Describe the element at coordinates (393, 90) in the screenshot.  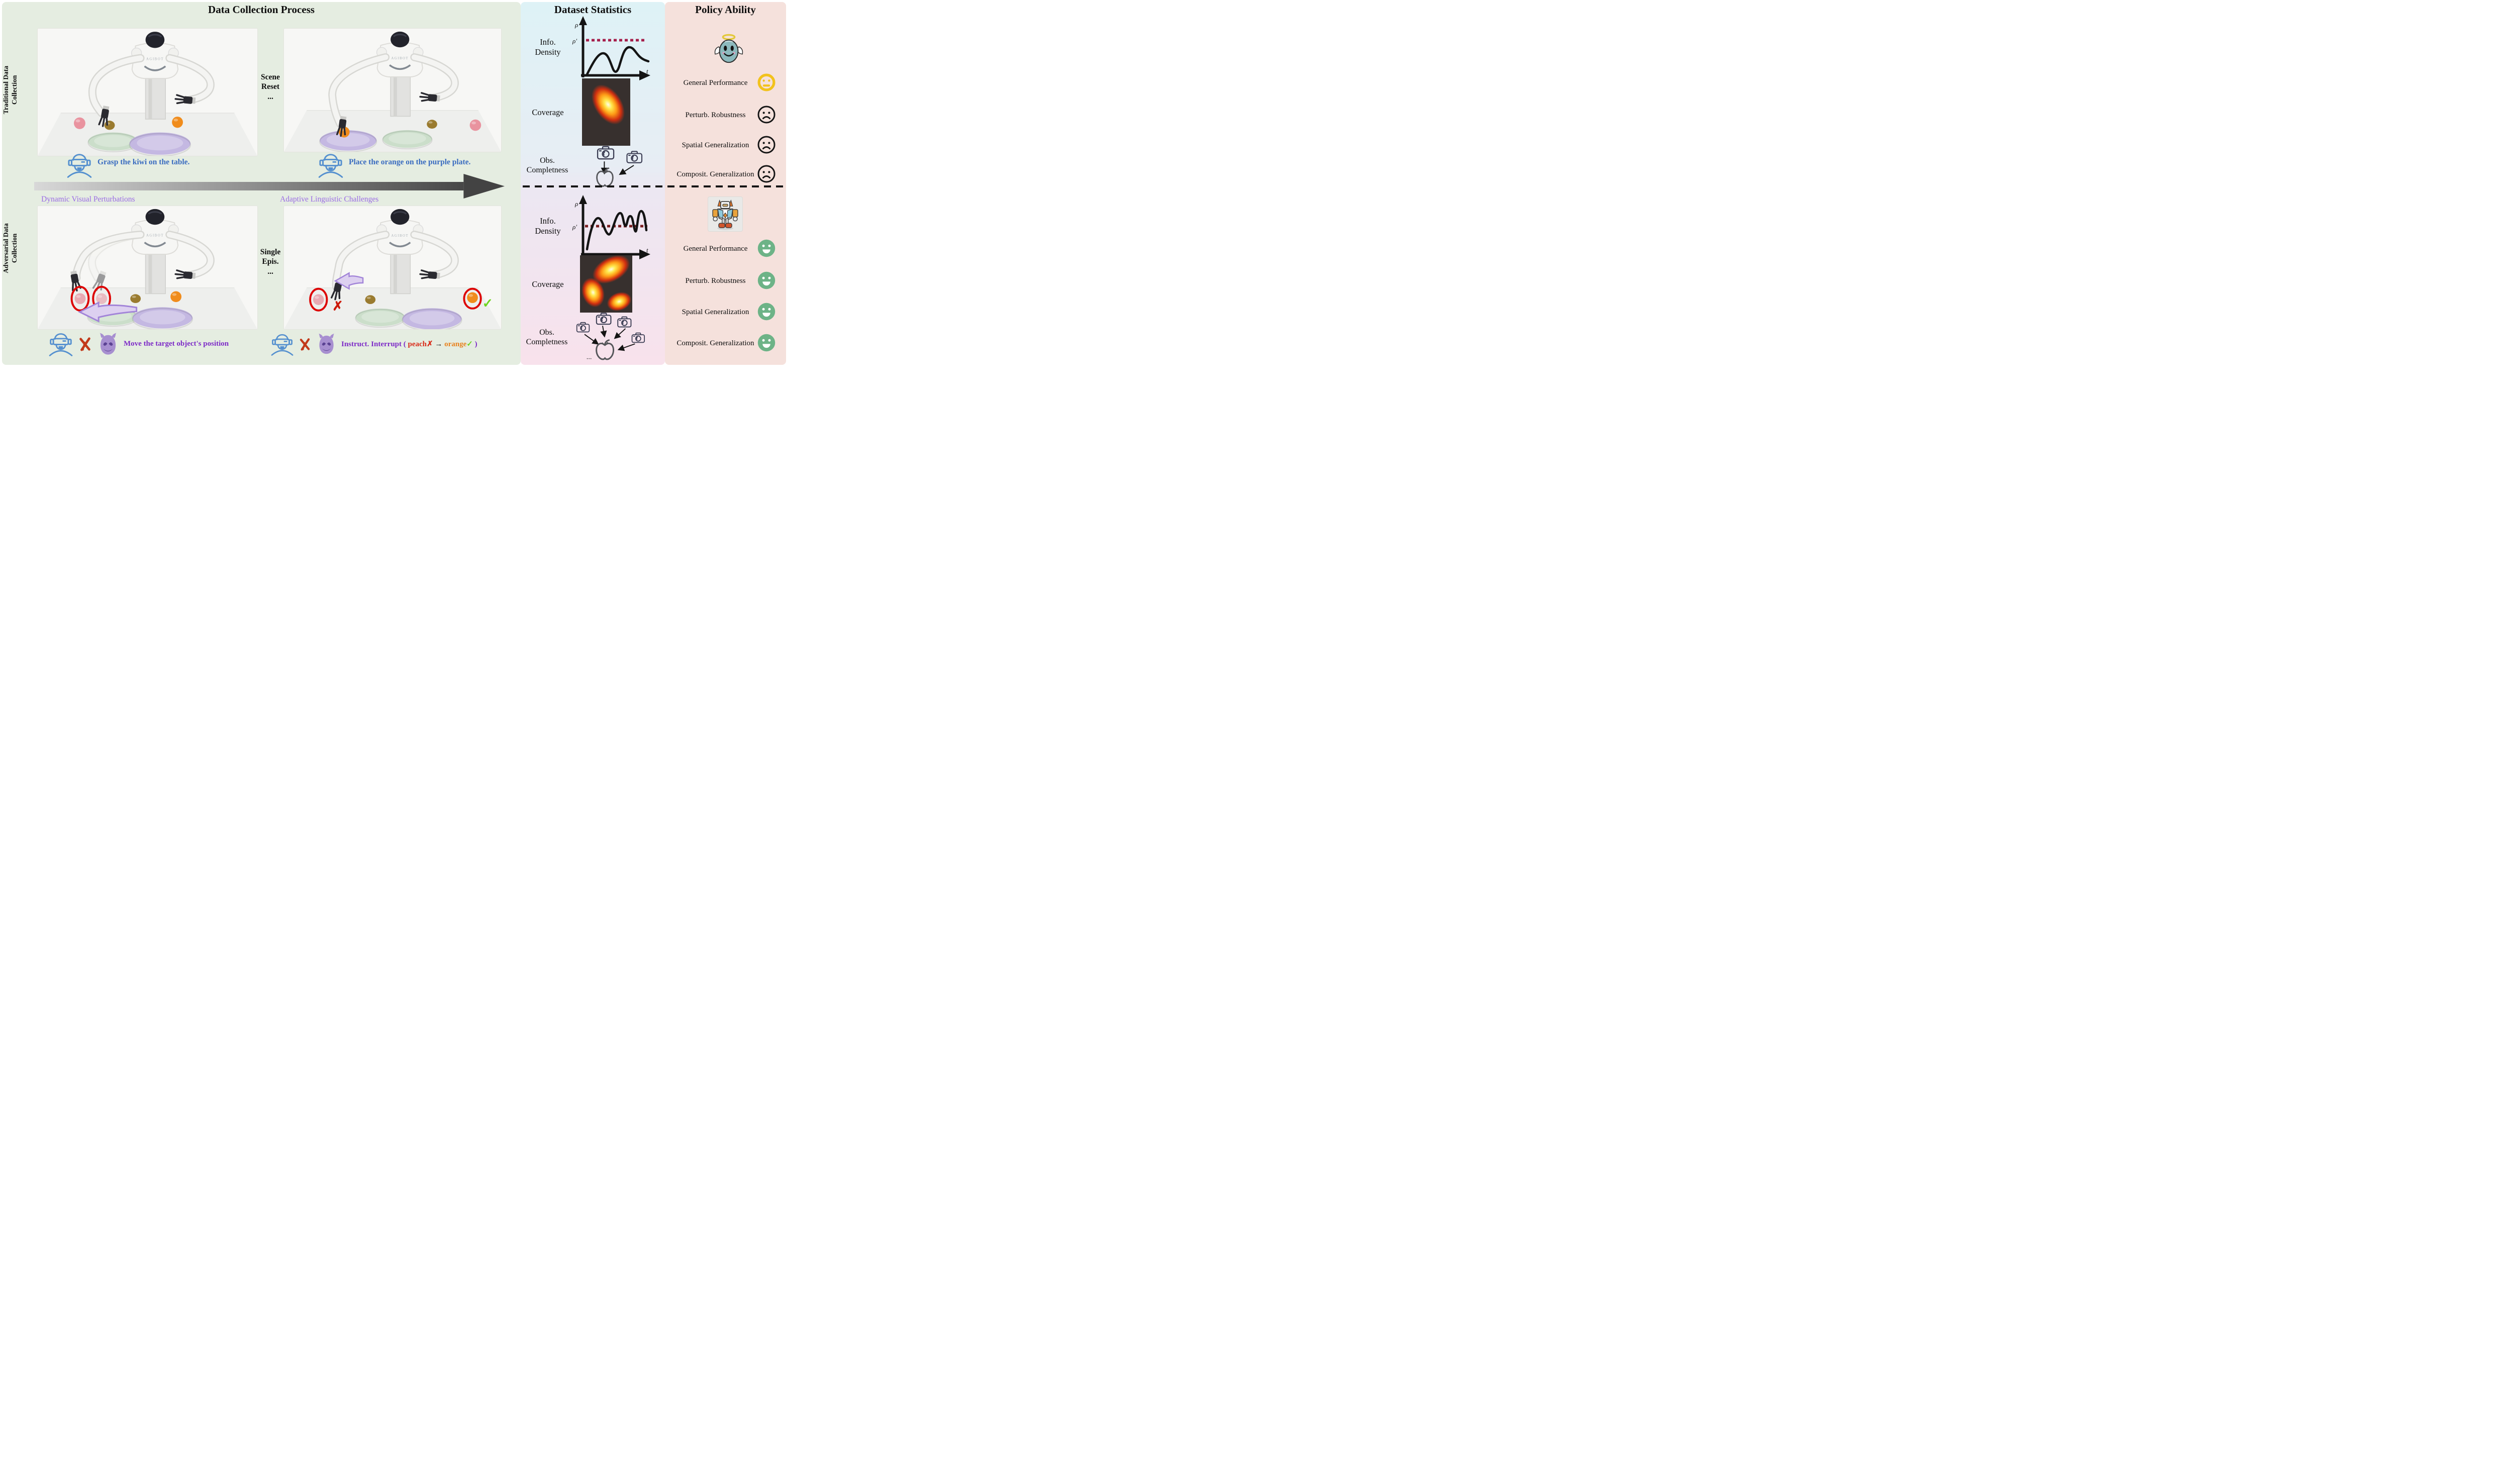
I see `photo-traditional-place: AGIBOT` at that location.